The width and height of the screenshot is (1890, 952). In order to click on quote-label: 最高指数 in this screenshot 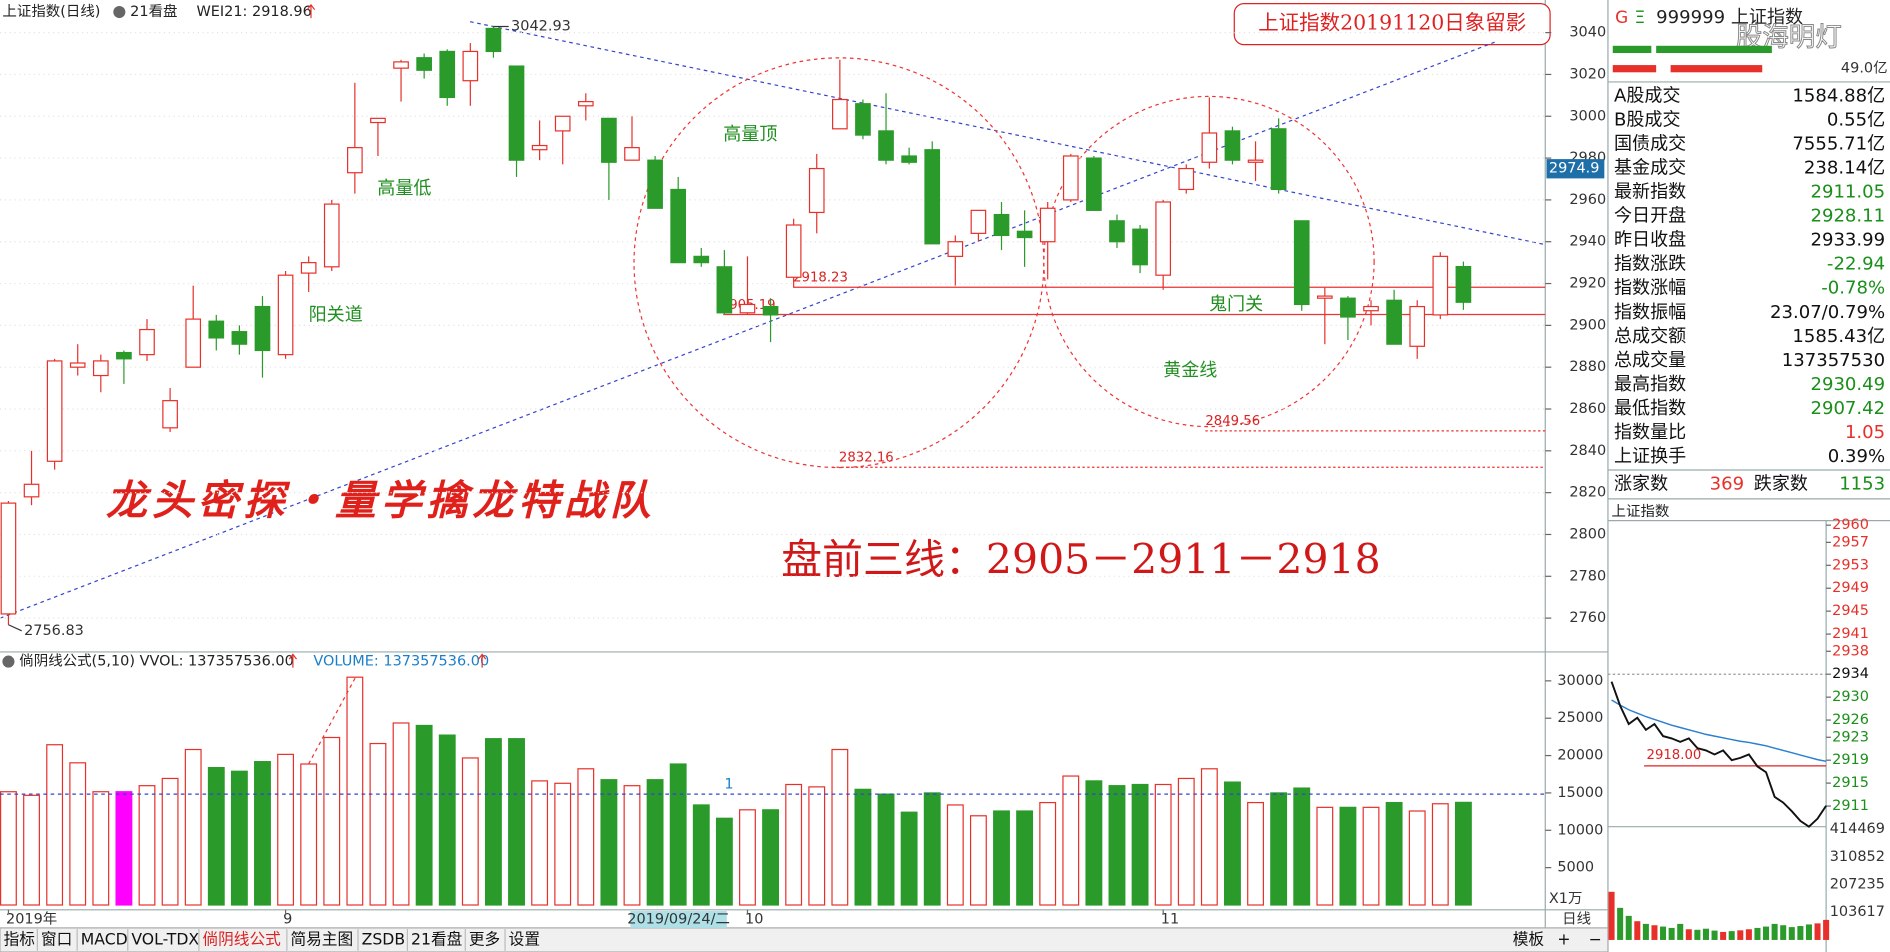, I will do `click(1650, 384)`.